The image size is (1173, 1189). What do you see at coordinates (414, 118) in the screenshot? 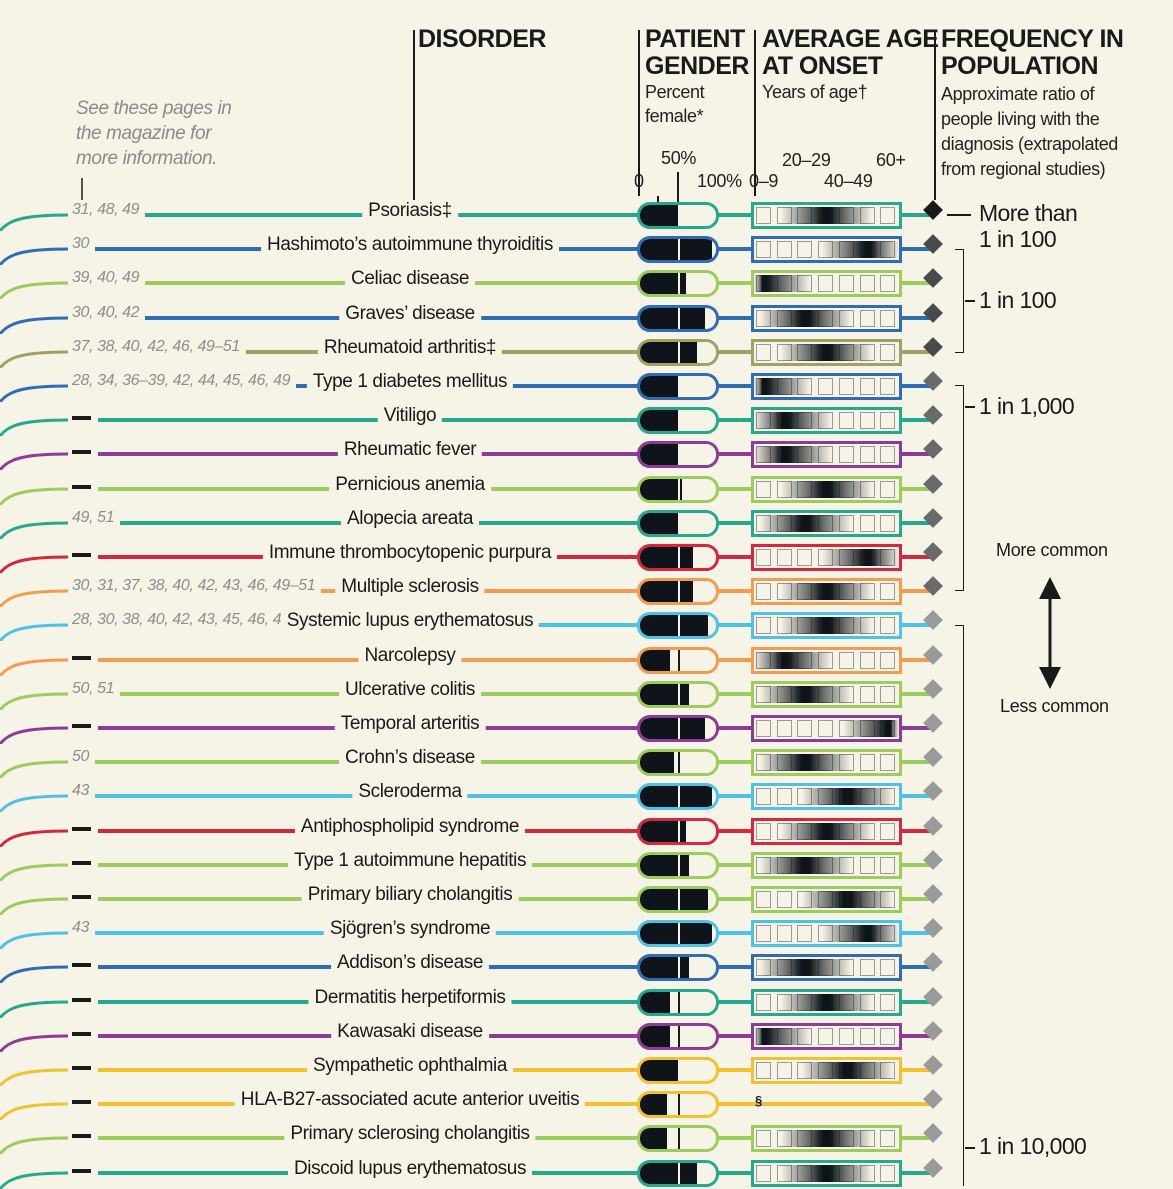
I see `disorder-header-rule` at bounding box center [414, 118].